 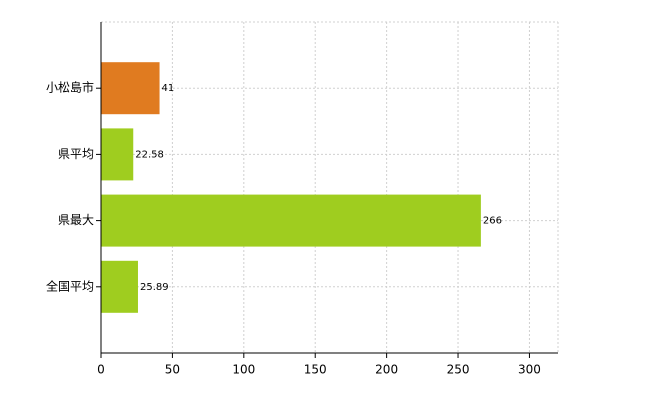 What do you see at coordinates (492, 221) in the screenshot?
I see `value-label: 266` at bounding box center [492, 221].